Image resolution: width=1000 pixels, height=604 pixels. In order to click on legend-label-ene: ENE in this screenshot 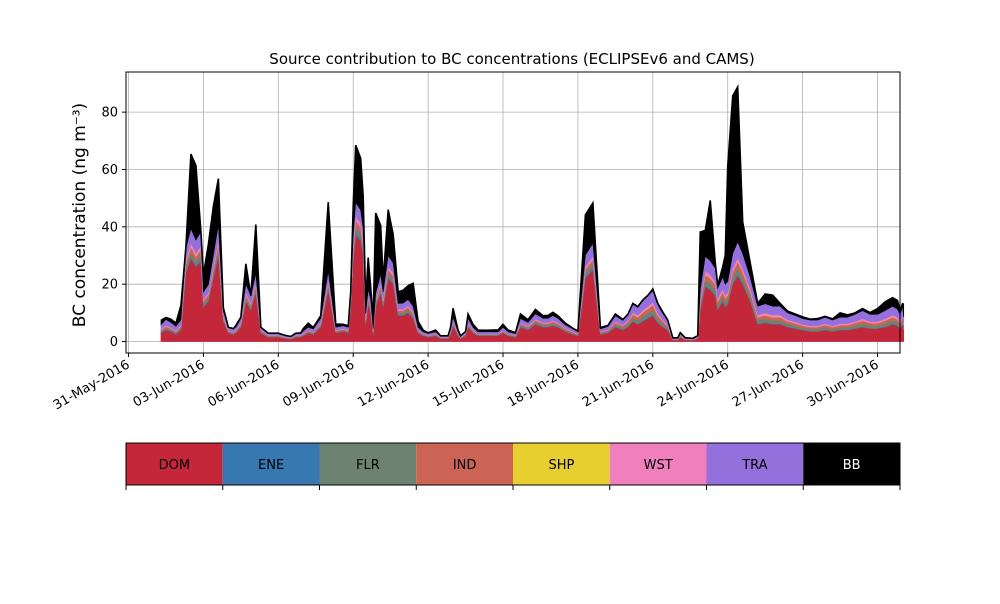, I will do `click(271, 465)`.